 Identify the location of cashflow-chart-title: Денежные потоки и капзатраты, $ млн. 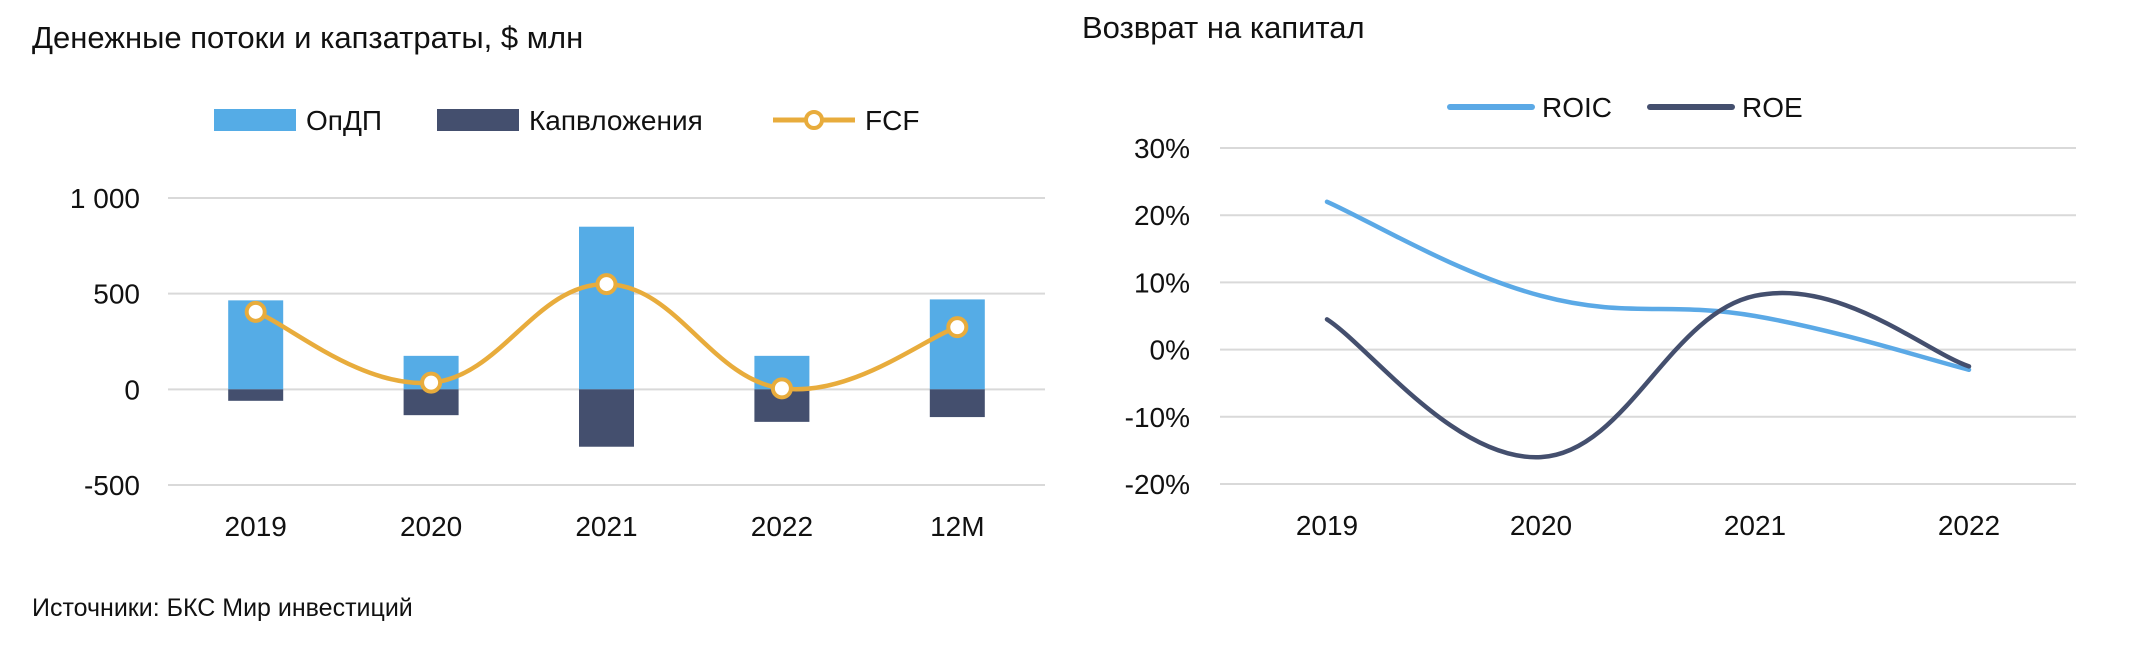
(307, 37).